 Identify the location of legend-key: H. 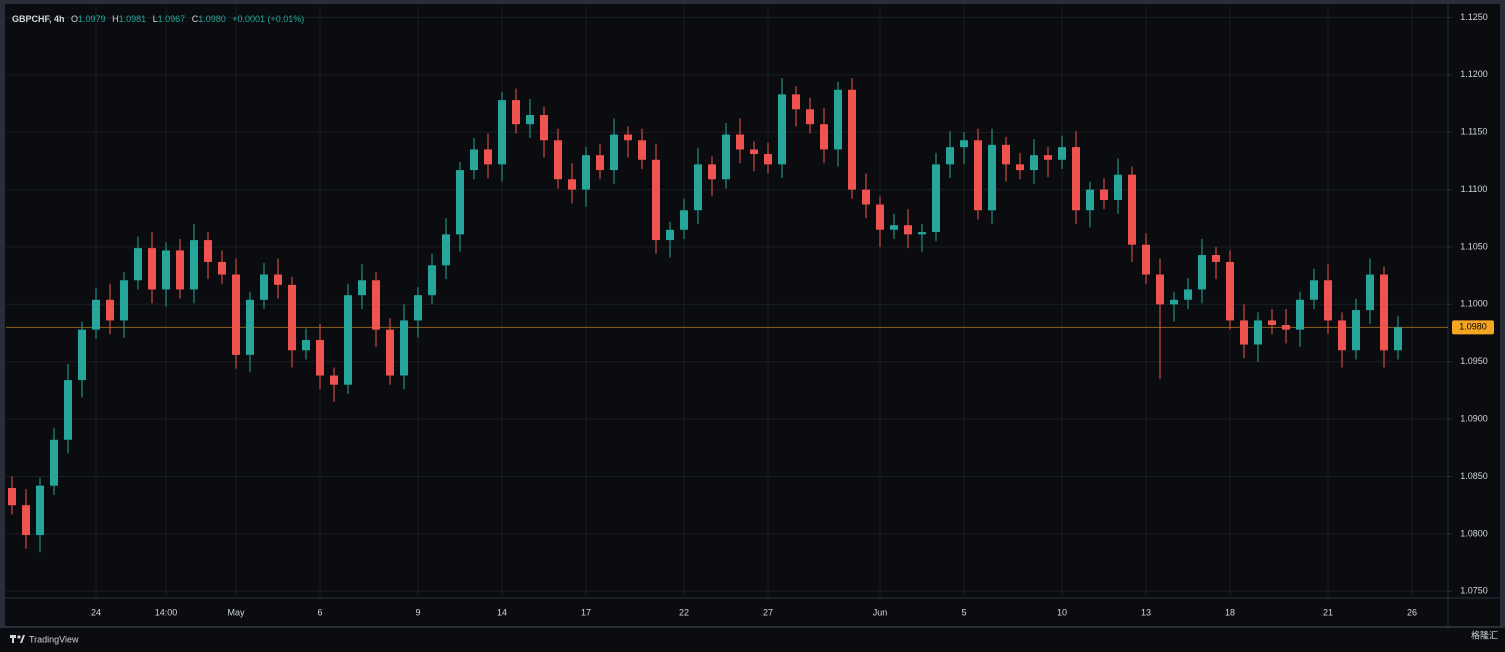
(115, 19).